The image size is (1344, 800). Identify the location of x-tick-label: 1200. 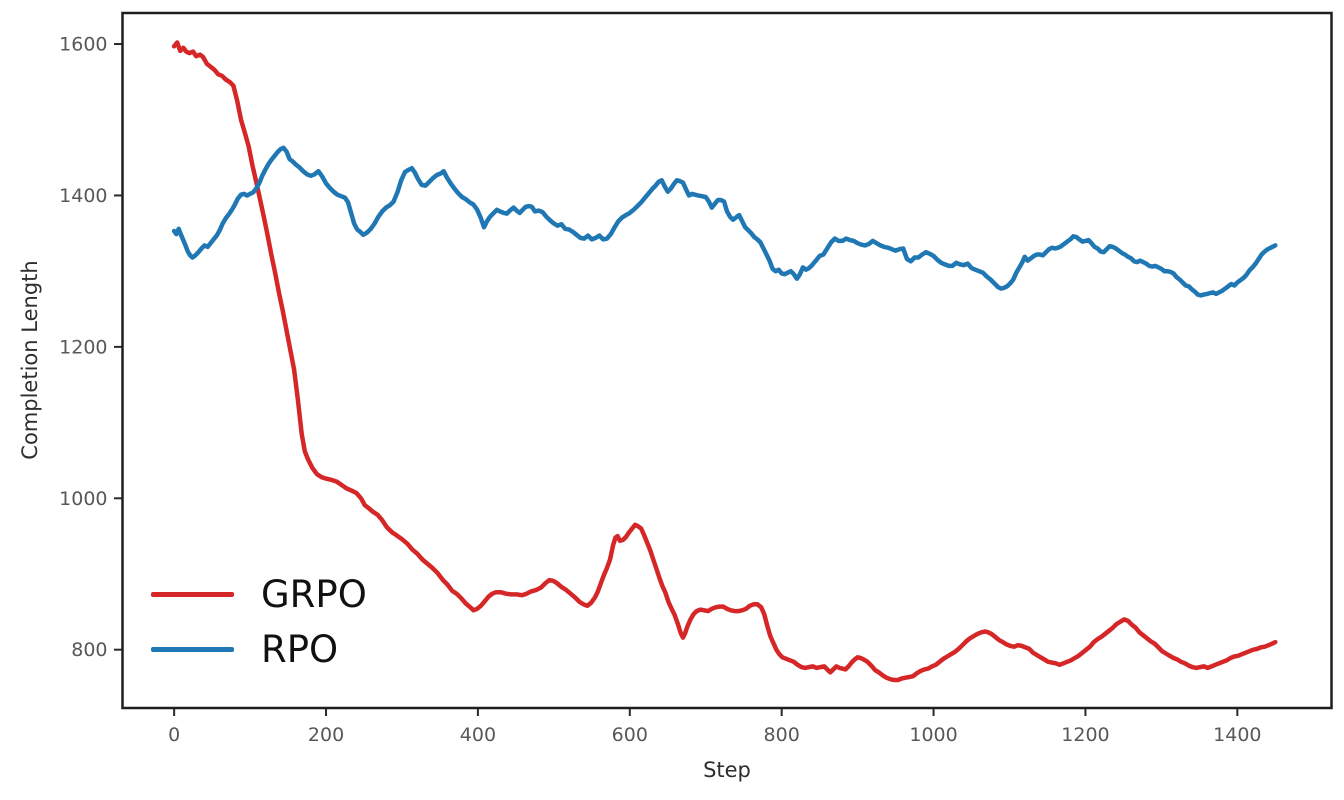
(1085, 735).